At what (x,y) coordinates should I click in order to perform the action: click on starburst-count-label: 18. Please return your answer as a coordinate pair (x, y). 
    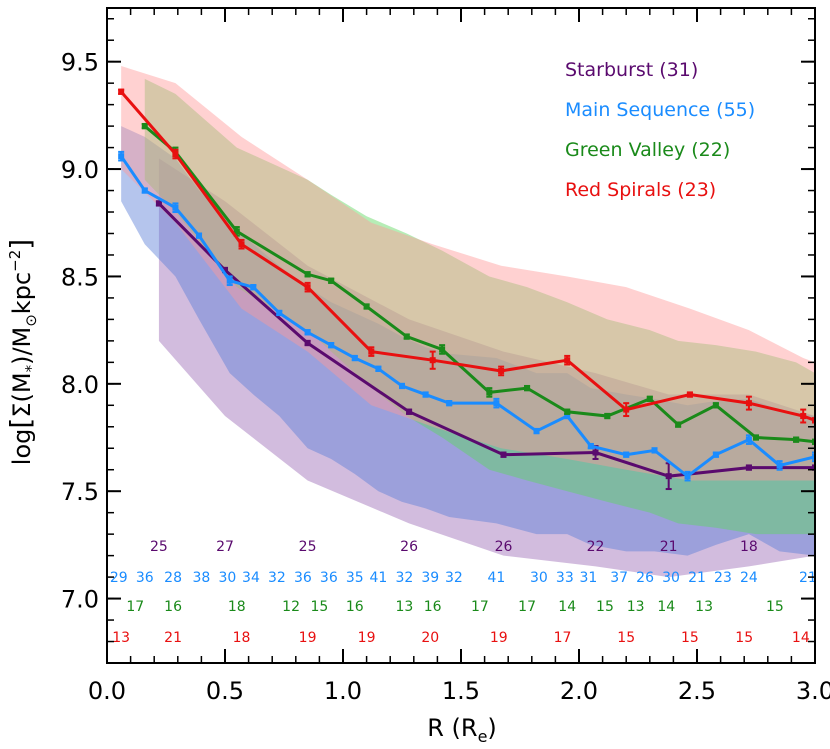
    Looking at the image, I should click on (749, 547).